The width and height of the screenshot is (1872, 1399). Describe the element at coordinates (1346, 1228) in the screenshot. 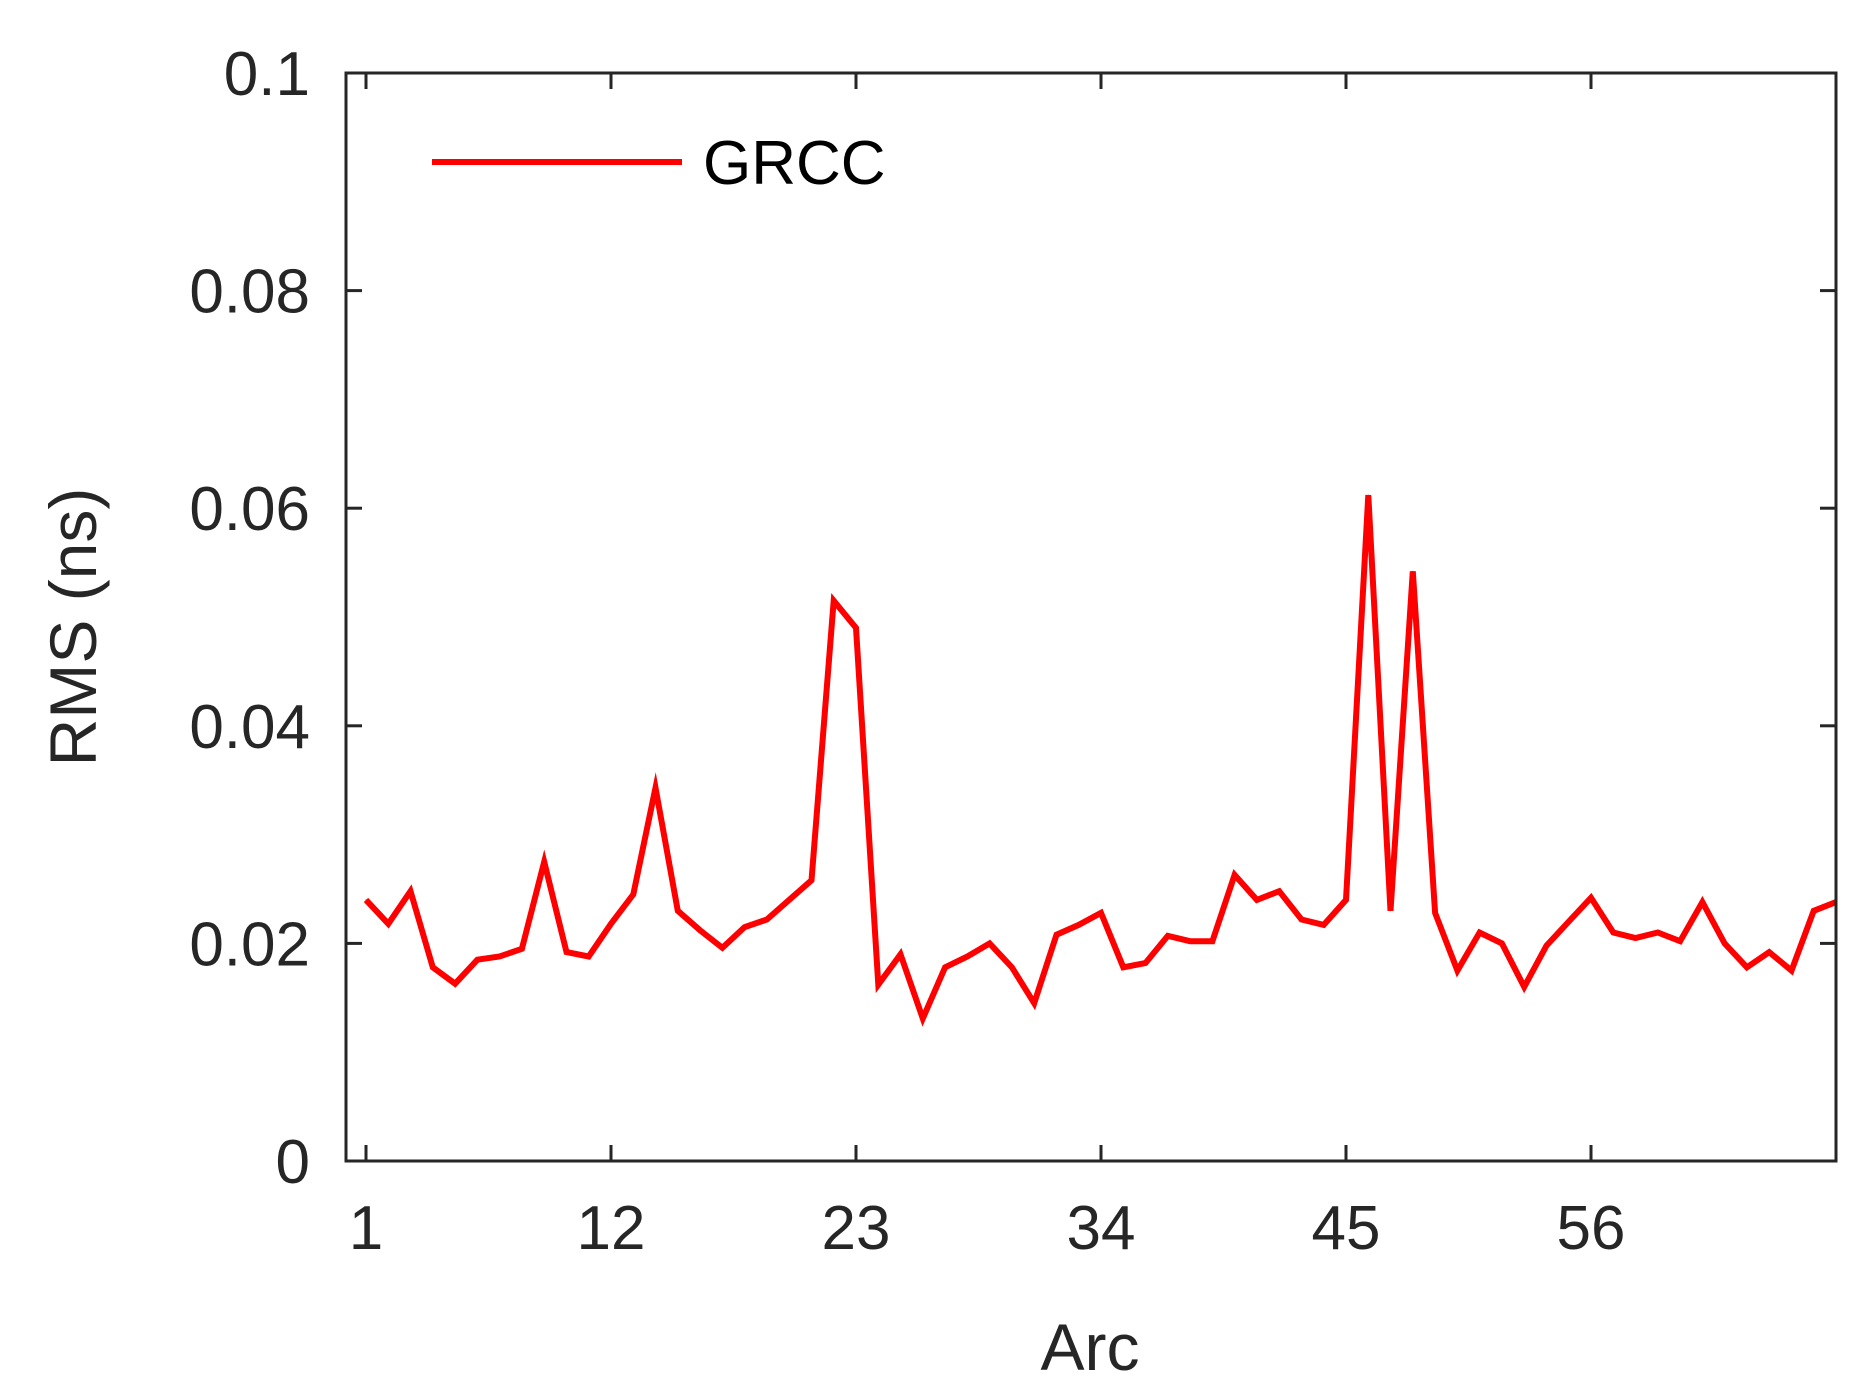

I see `x-tick-label: 45` at that location.